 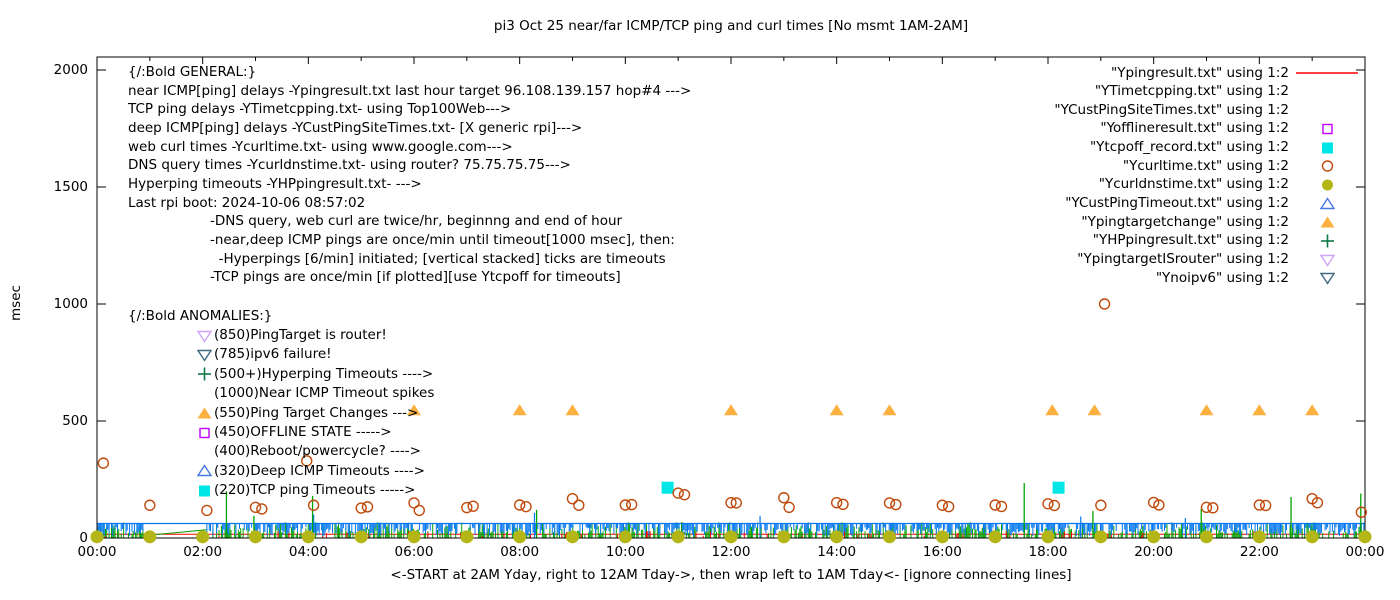 I want to click on legend-label: "Ycurldnstime.txt" using 1:2, so click(x=1193, y=184).